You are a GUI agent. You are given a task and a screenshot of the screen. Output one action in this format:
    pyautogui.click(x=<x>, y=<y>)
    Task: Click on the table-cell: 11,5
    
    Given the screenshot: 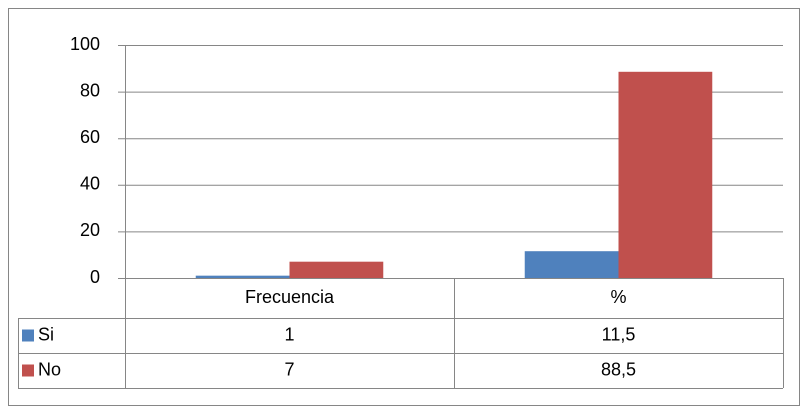 What is the action you would take?
    pyautogui.click(x=619, y=334)
    